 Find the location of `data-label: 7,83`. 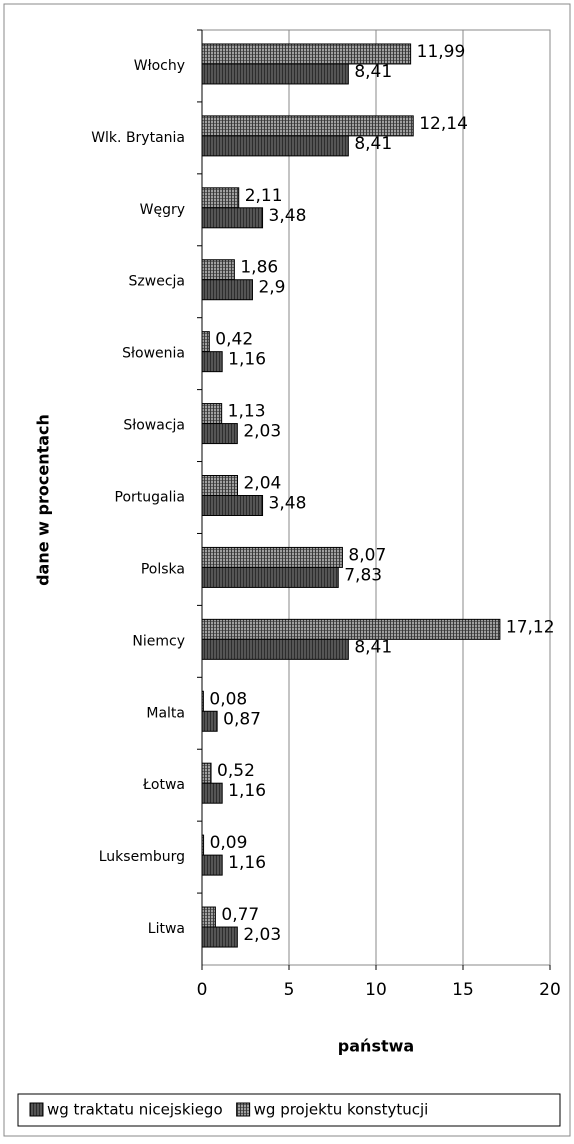

data-label: 7,83 is located at coordinates (363, 575).